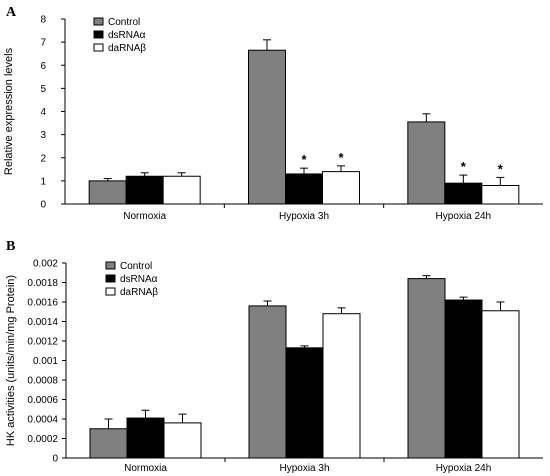 This screenshot has height=476, width=550. I want to click on y-tick-label: 6, so click(43, 66).